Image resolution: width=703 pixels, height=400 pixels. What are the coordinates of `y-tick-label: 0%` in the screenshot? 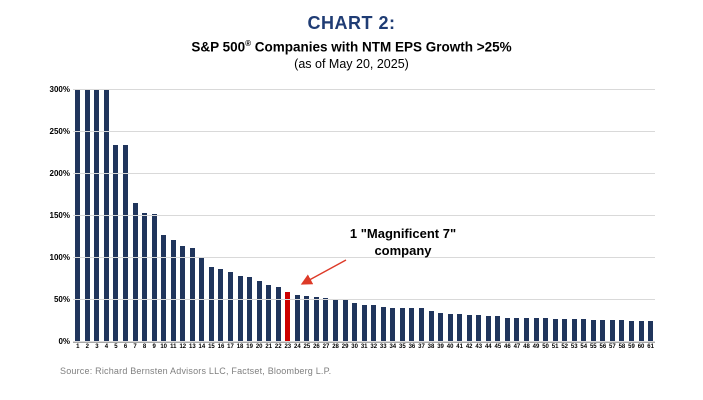 It's located at (64, 341).